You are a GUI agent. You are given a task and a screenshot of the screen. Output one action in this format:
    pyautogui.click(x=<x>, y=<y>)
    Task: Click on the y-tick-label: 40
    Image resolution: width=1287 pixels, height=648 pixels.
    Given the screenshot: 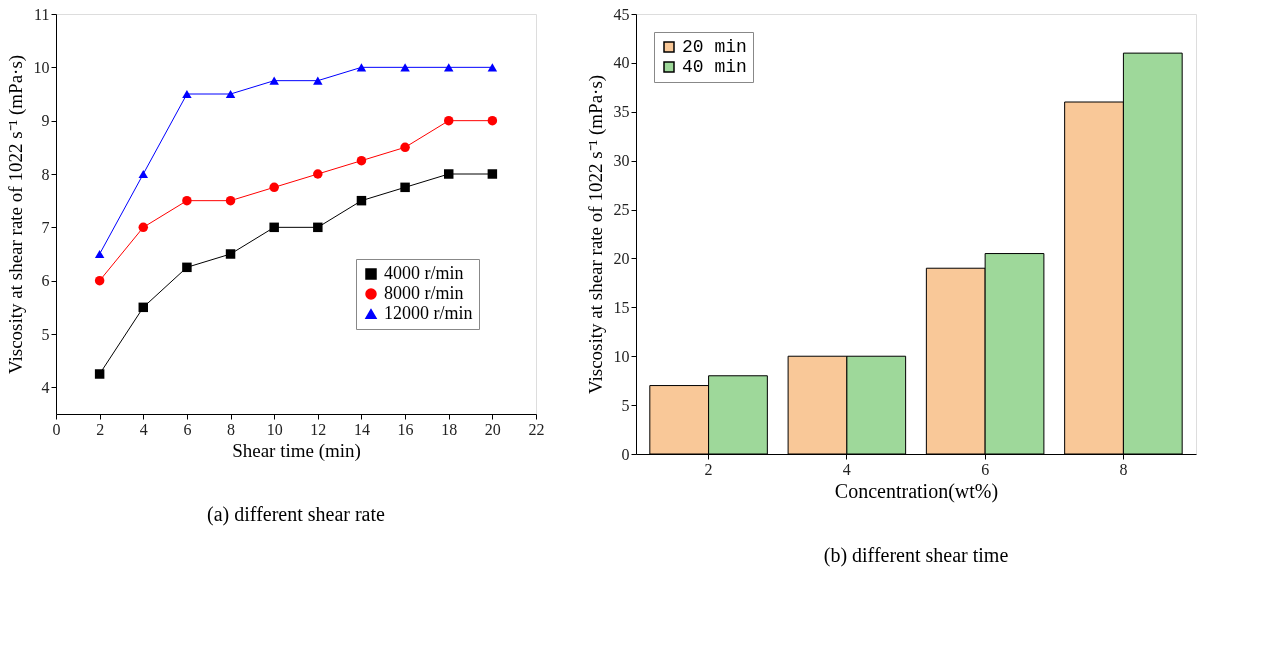 What is the action you would take?
    pyautogui.click(x=621, y=63)
    